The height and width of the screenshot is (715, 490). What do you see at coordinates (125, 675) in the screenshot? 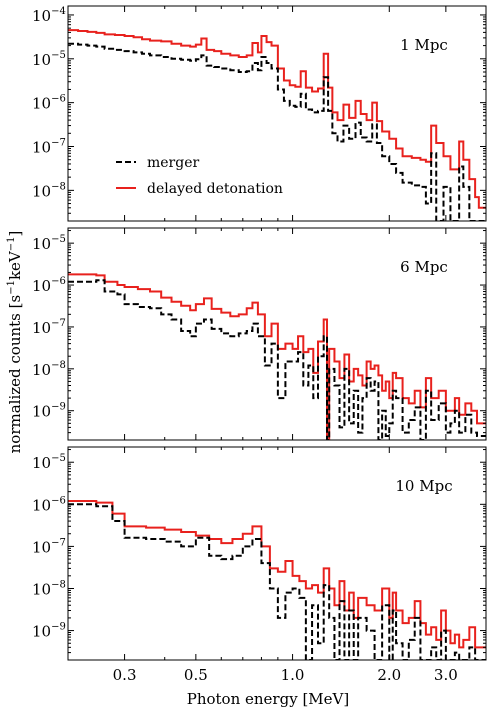
I see `x-tick-label: 0.3` at bounding box center [125, 675].